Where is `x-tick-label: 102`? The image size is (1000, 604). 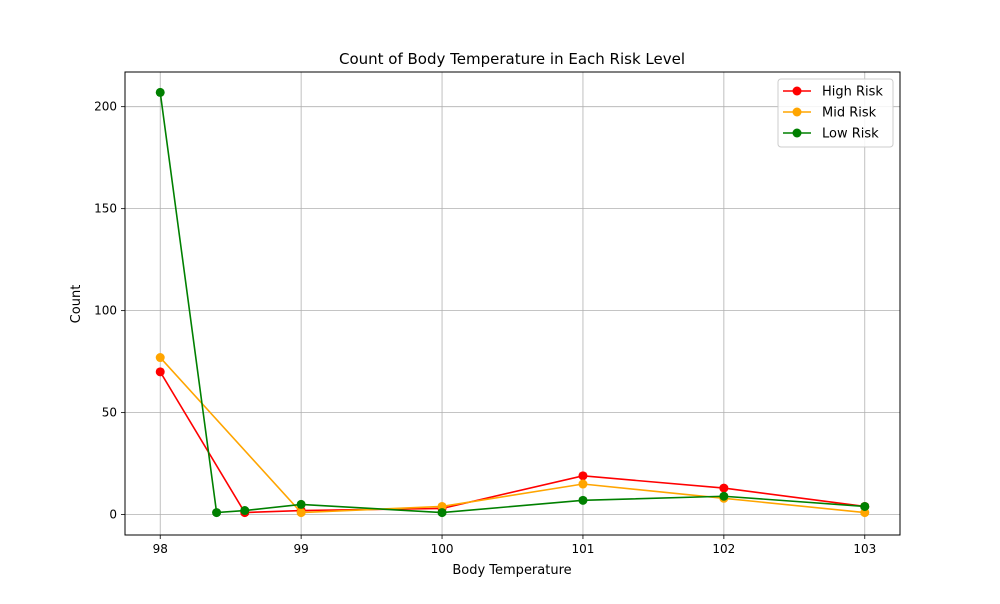 x-tick-label: 102 is located at coordinates (723, 549).